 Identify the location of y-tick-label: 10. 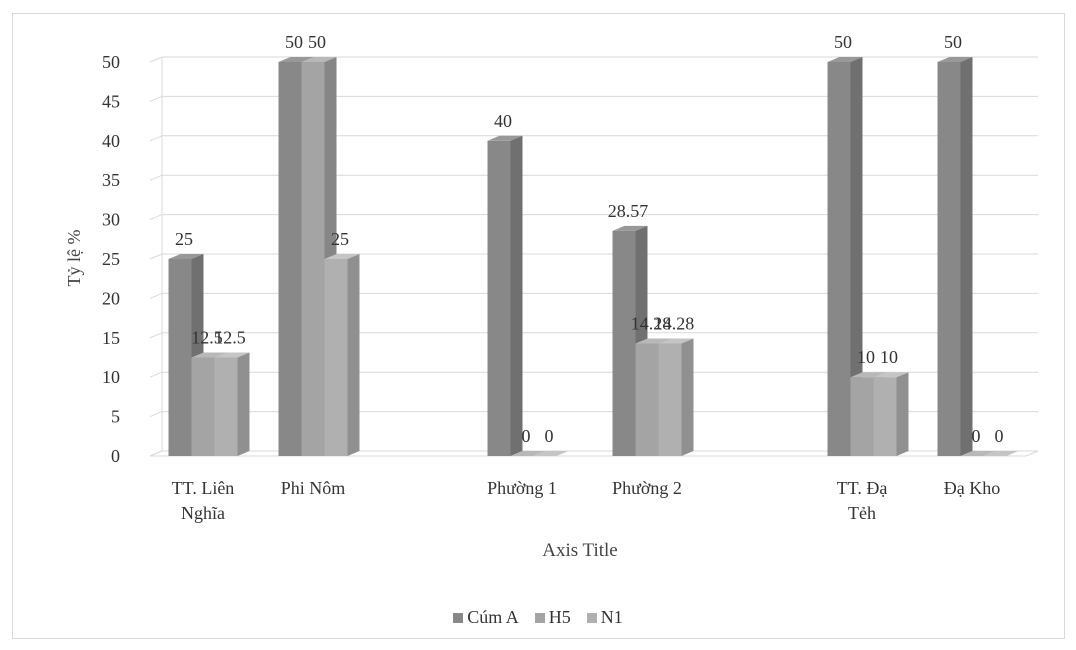
(111, 377).